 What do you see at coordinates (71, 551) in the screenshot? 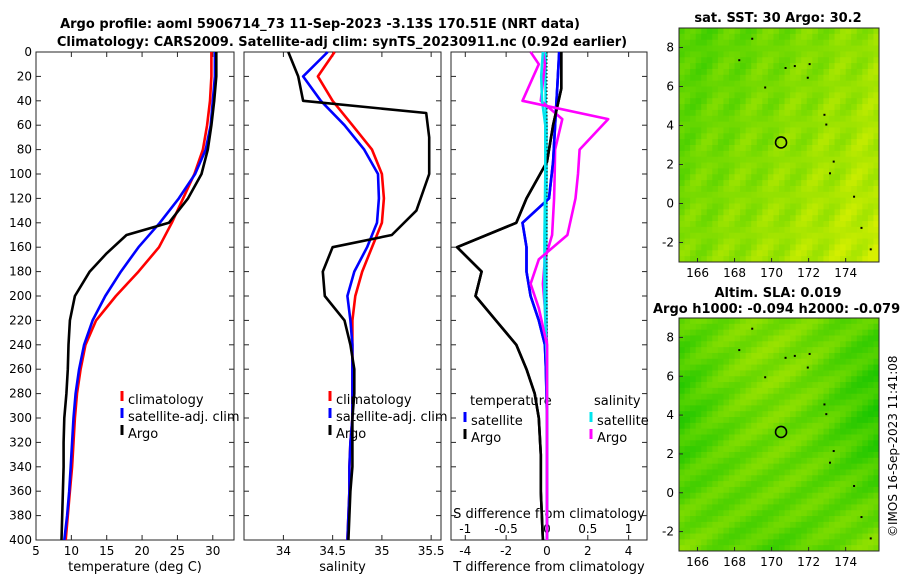
I see `temperature-profile-xtick-label: 10` at bounding box center [71, 551].